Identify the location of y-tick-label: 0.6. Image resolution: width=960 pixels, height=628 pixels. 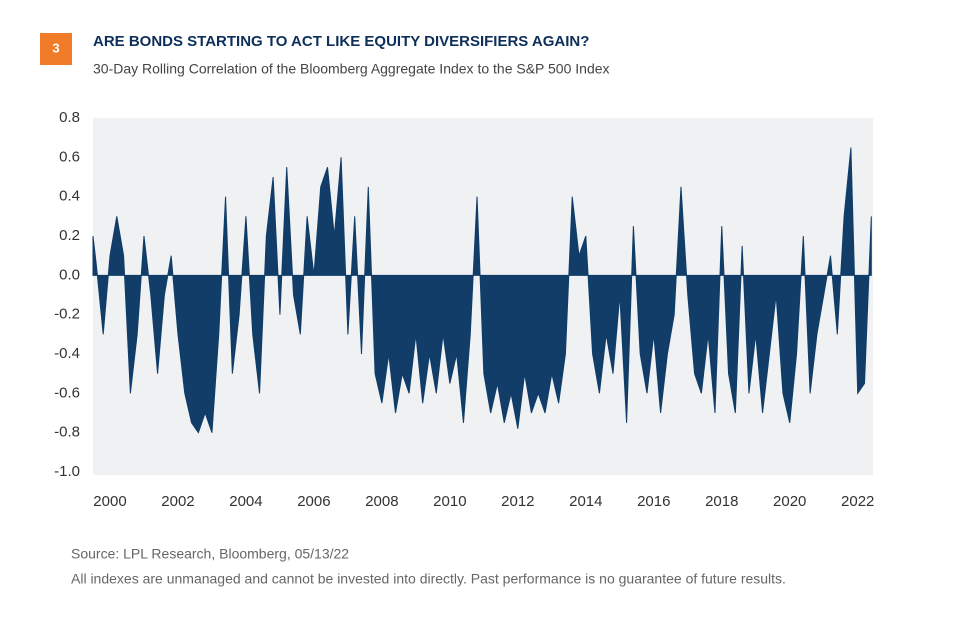
(69, 156).